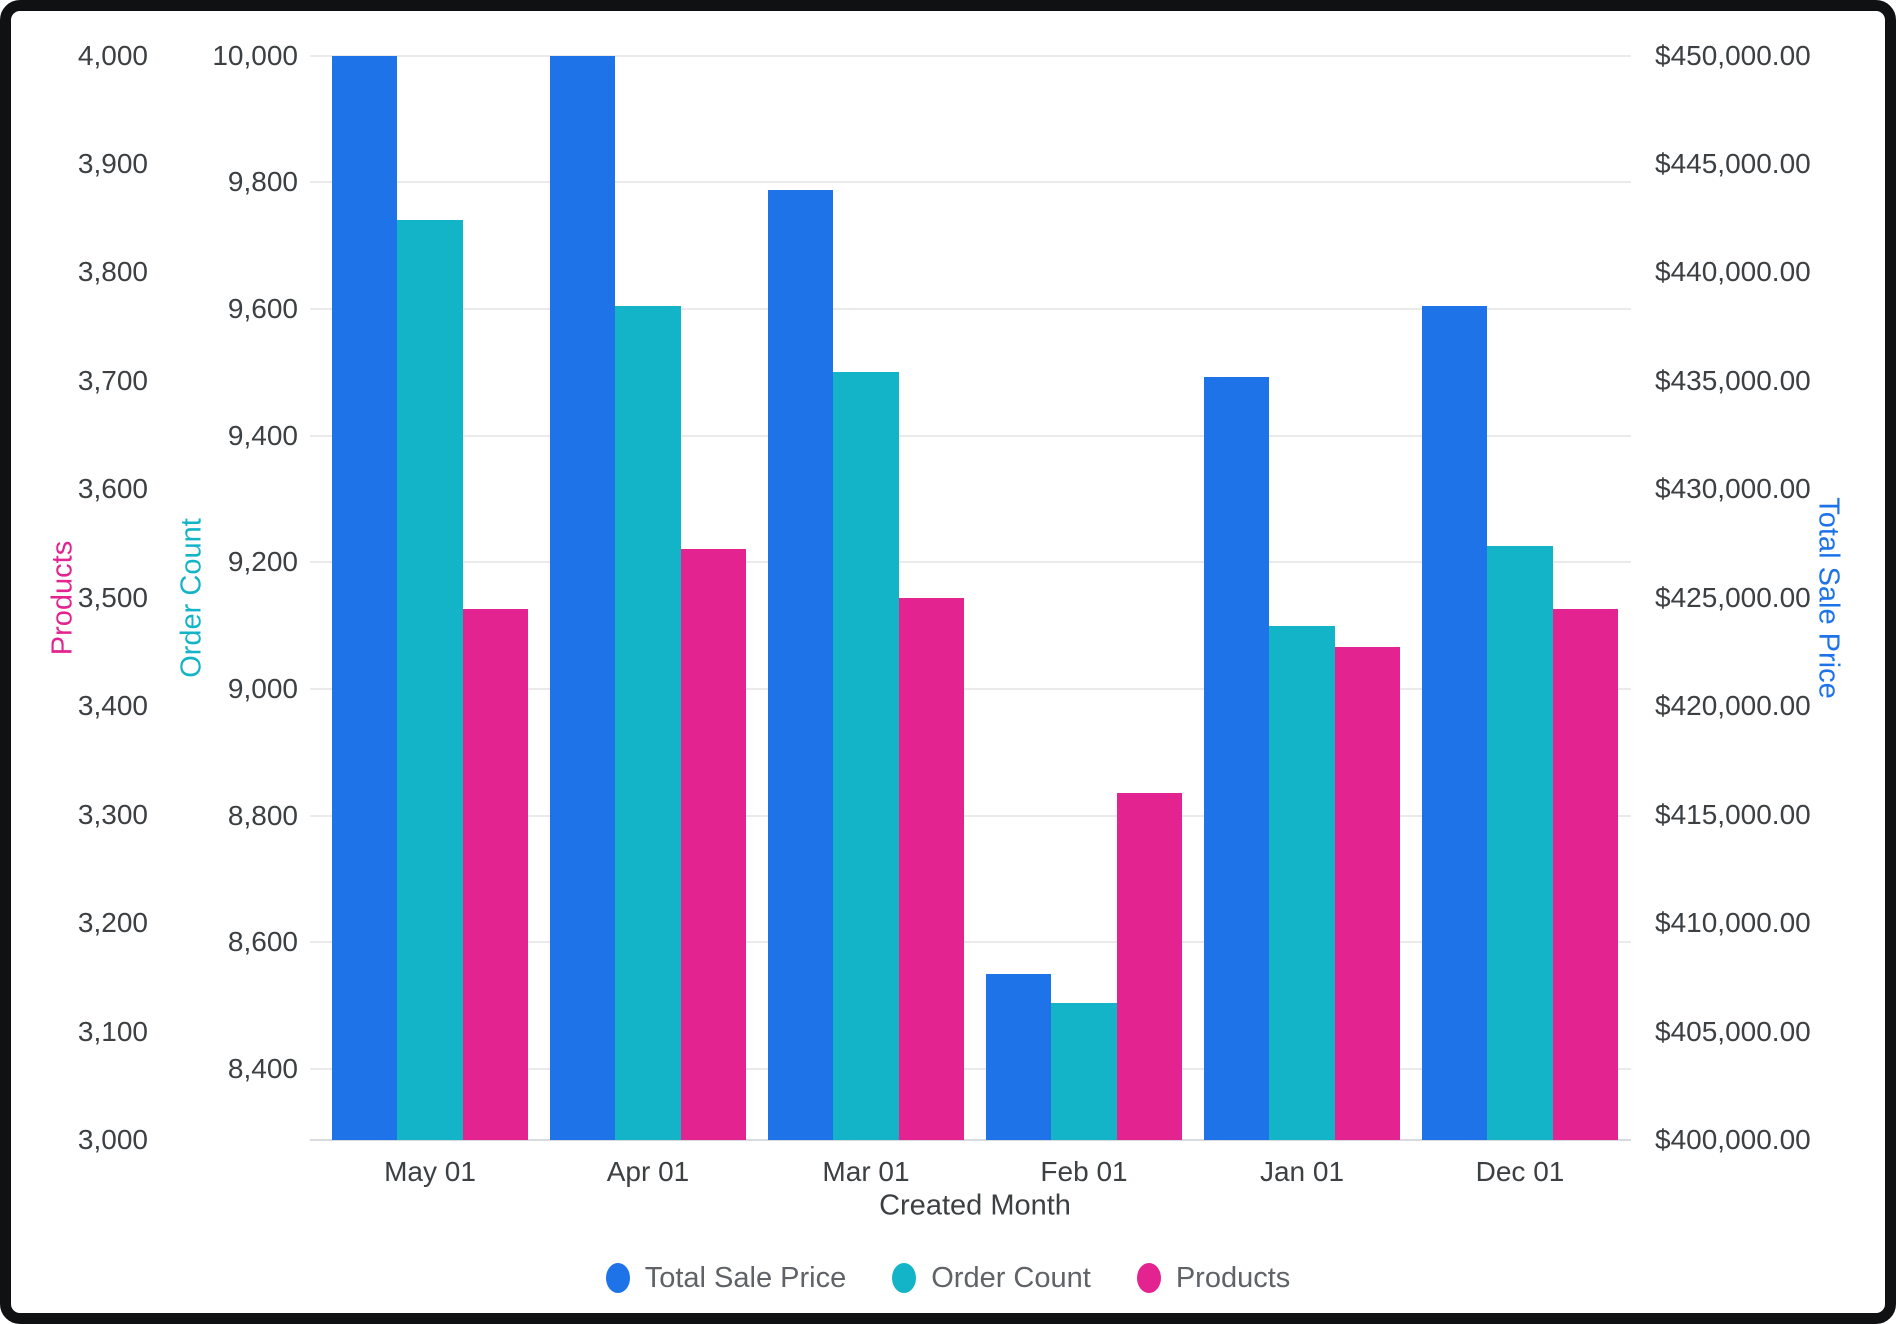 This screenshot has height=1324, width=1896. I want to click on y-tick-order-count-9600: 9,600, so click(262, 308).